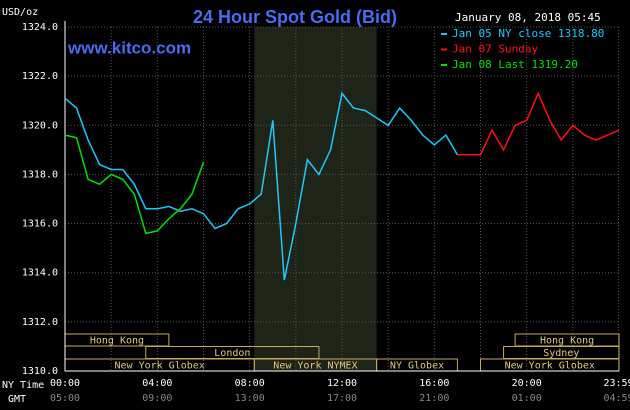 Image resolution: width=630 pixels, height=410 pixels. I want to click on y-tick-label: 1310.0, so click(40, 371).